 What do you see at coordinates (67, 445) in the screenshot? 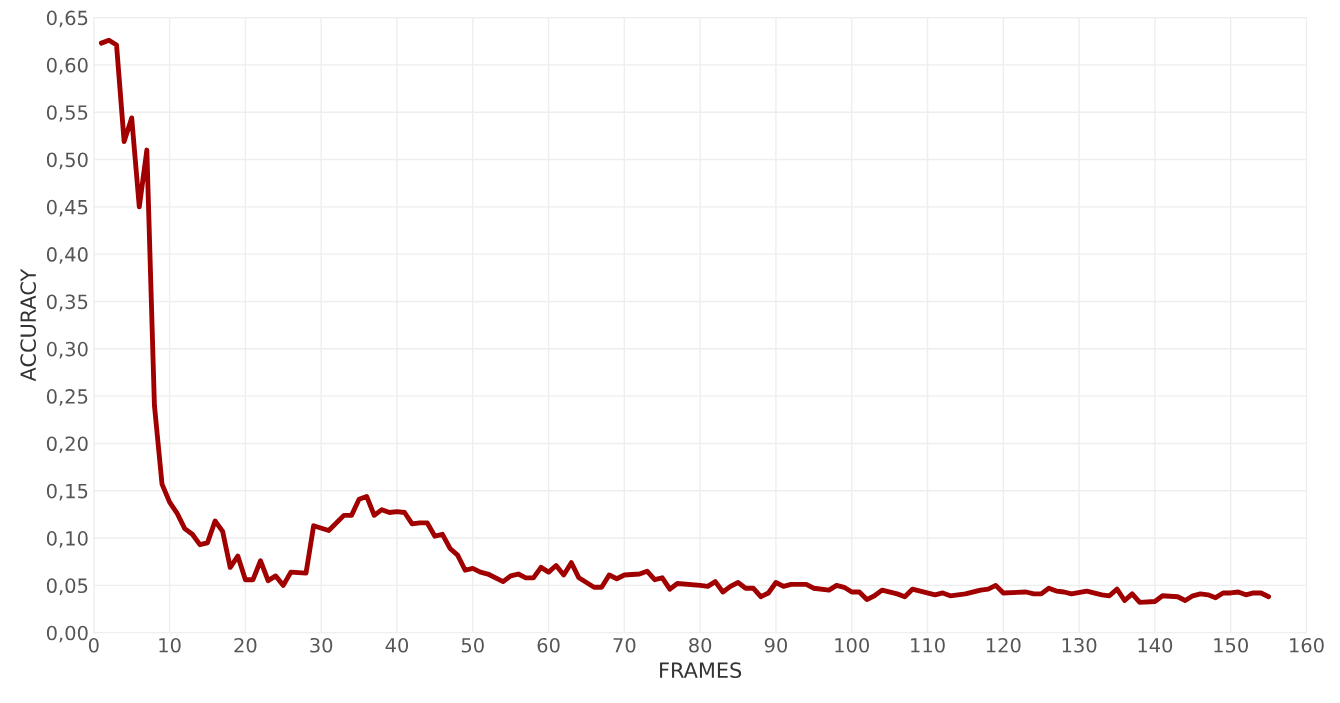
I see `y-tick-label: 0,20` at bounding box center [67, 445].